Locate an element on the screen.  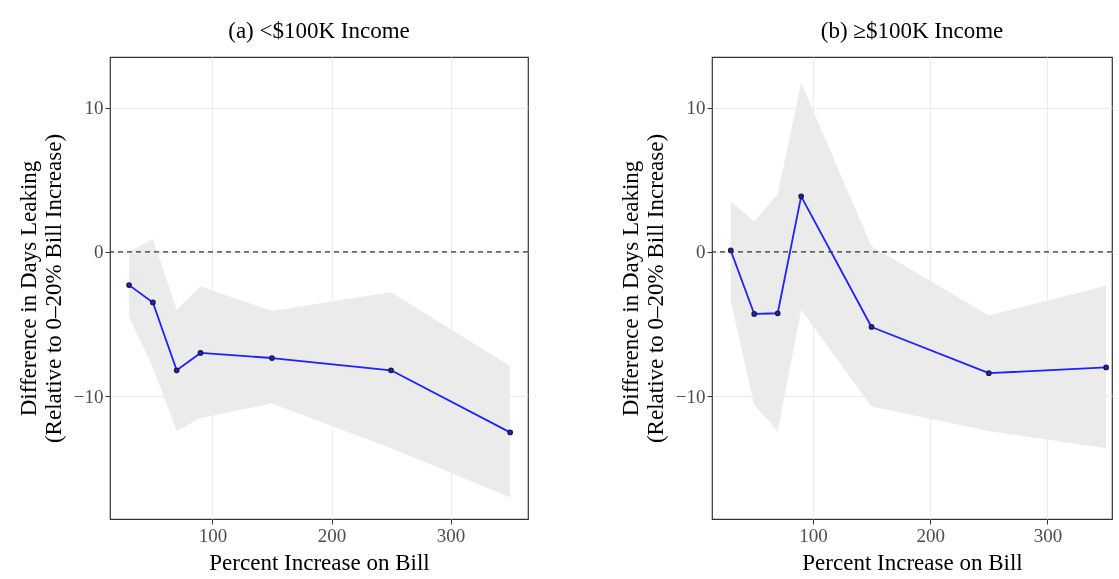
chart-title: (a) <$100K Income is located at coordinates (319, 30).